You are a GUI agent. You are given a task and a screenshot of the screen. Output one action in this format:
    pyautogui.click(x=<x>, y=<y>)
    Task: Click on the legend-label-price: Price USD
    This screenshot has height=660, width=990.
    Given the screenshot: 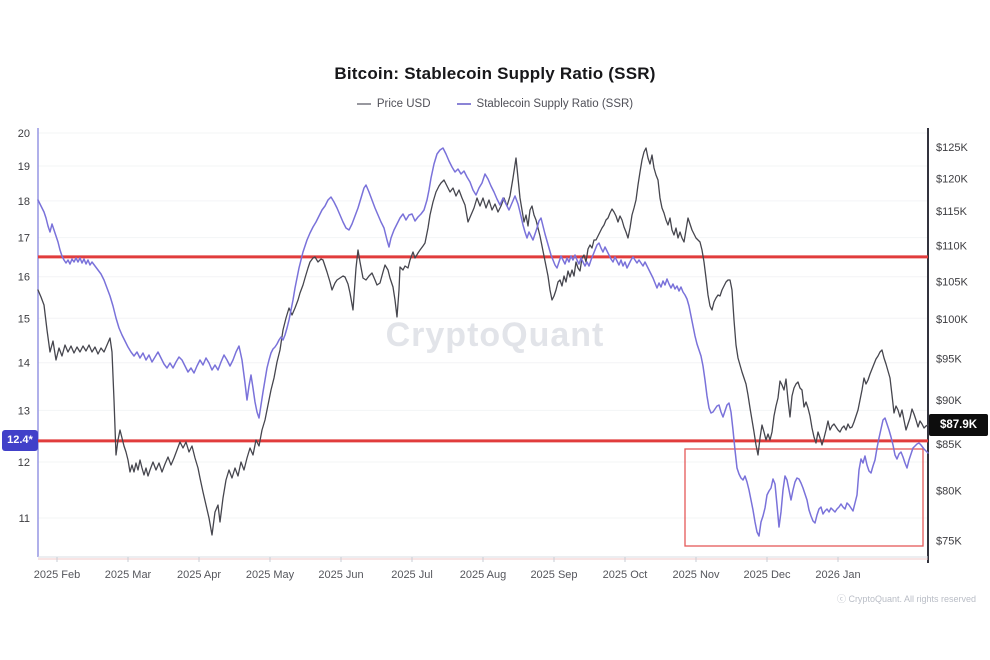 What is the action you would take?
    pyautogui.click(x=403, y=104)
    